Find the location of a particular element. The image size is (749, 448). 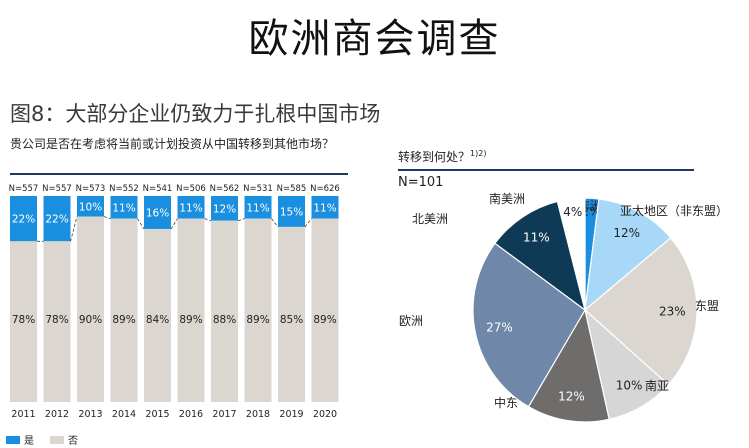

bar-sample-size-label: N=541 is located at coordinates (158, 189).